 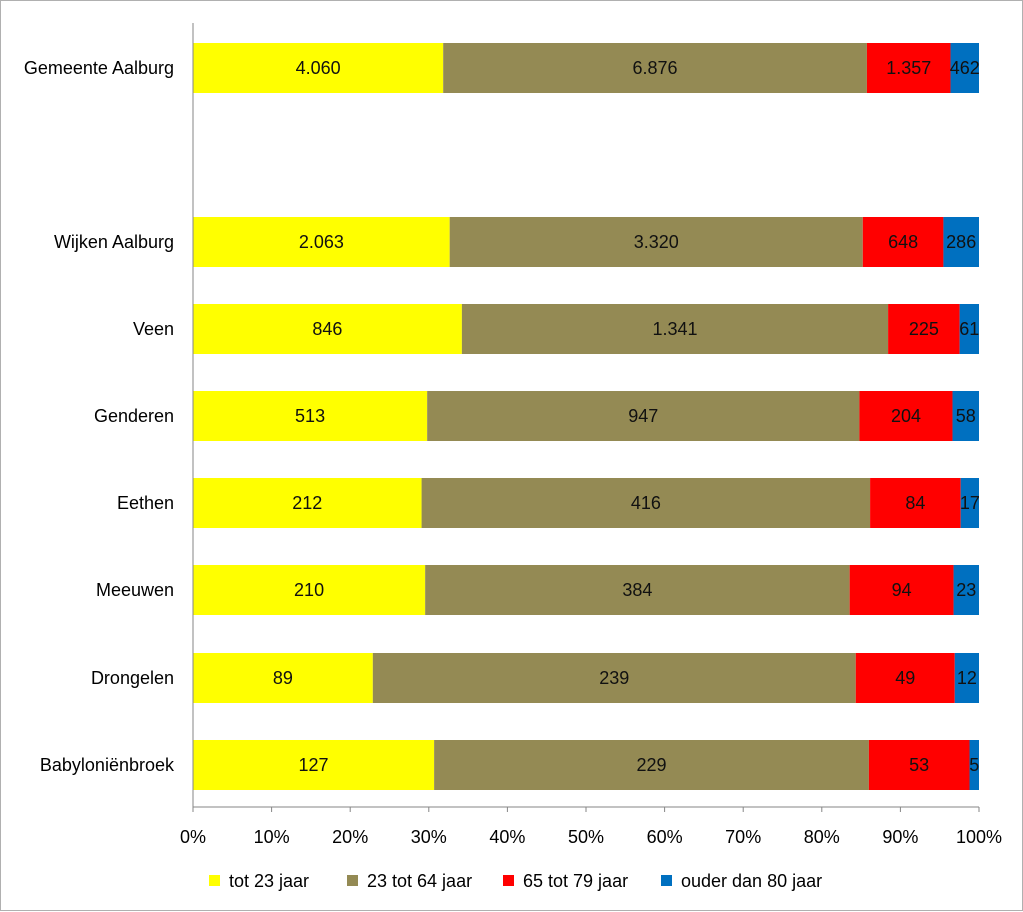 I want to click on bar-segment-genderen-23-tot-64-jaar, so click(x=643, y=416).